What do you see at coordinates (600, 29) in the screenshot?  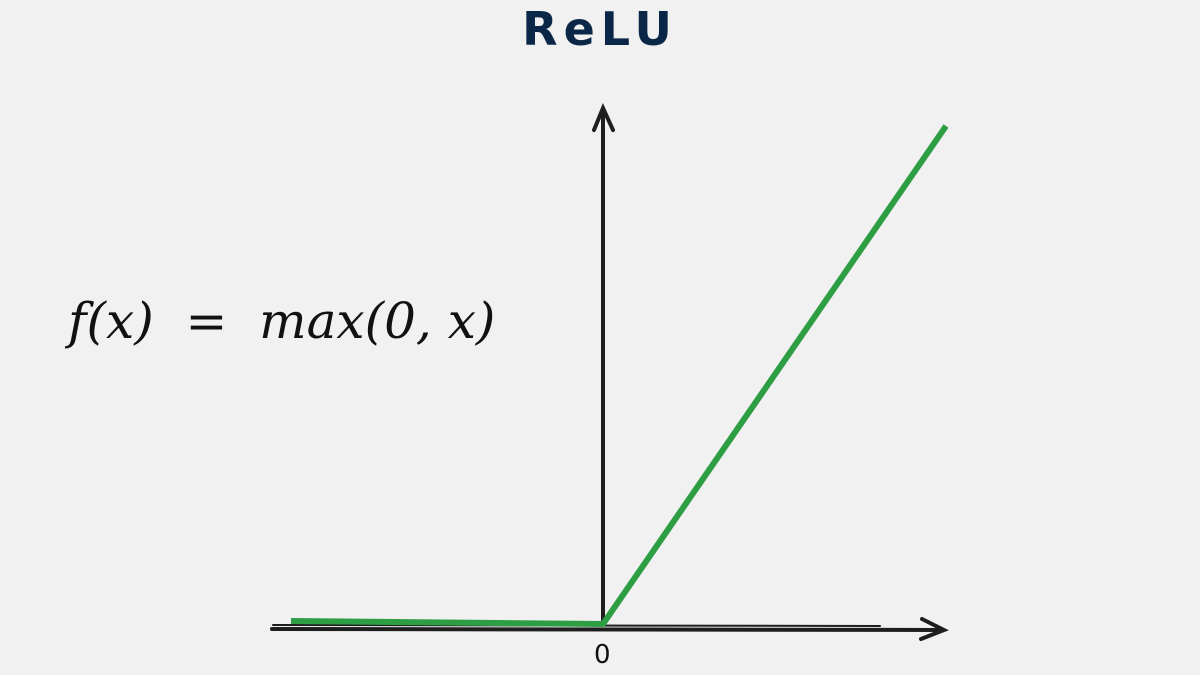 I see `diagram-title: ReLU` at bounding box center [600, 29].